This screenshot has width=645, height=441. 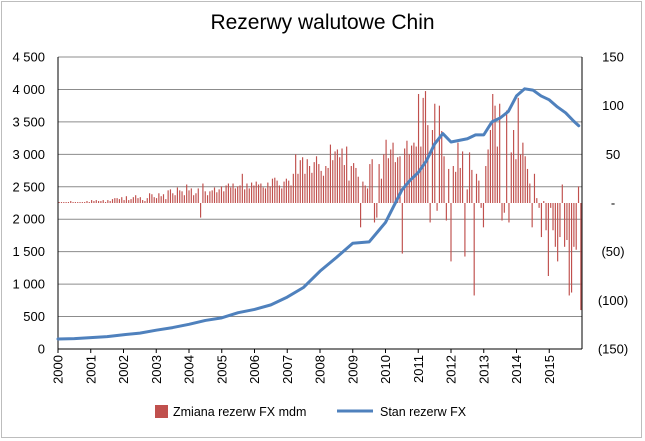 I want to click on x-tick-label: 2001, so click(x=90, y=369).